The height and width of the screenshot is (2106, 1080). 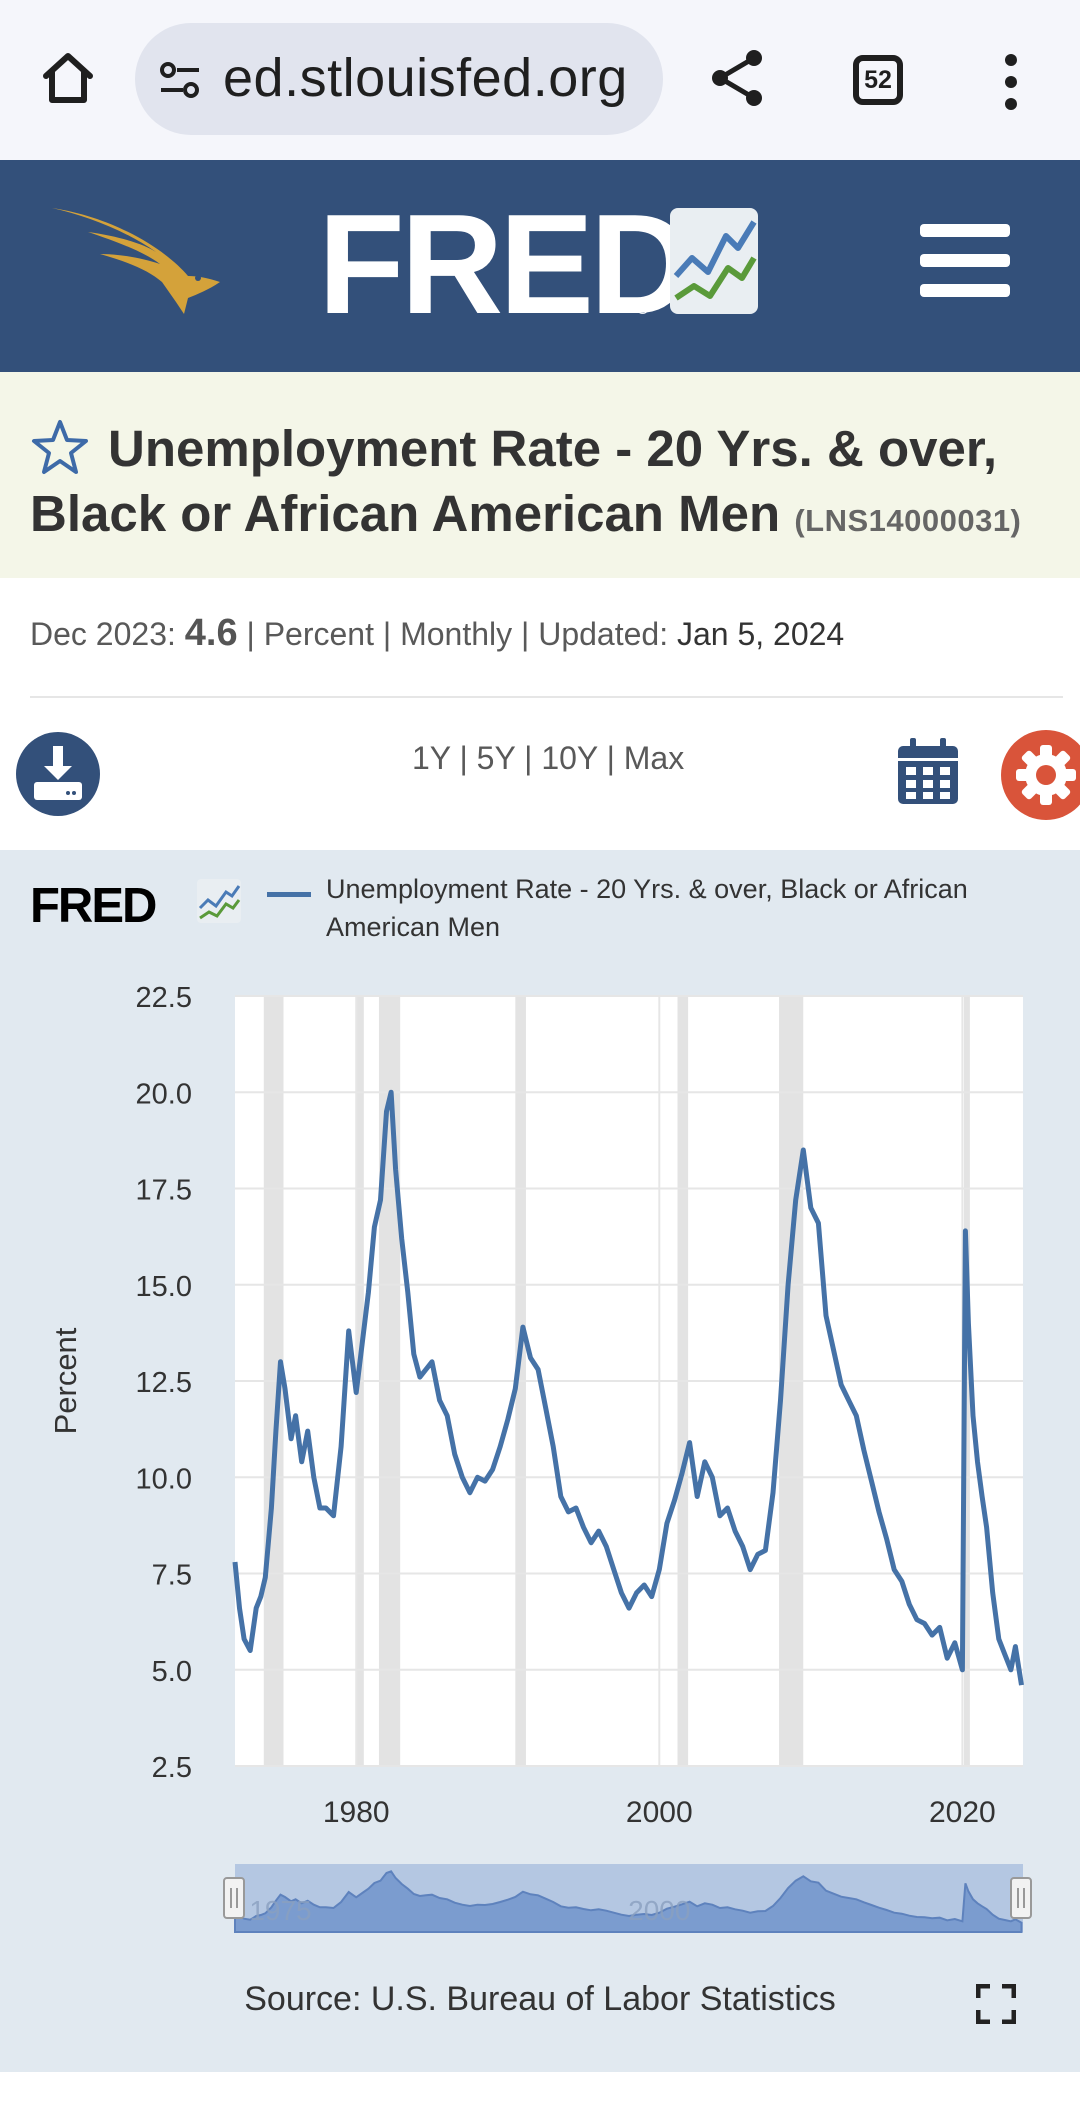 I want to click on divider, so click(x=546, y=697).